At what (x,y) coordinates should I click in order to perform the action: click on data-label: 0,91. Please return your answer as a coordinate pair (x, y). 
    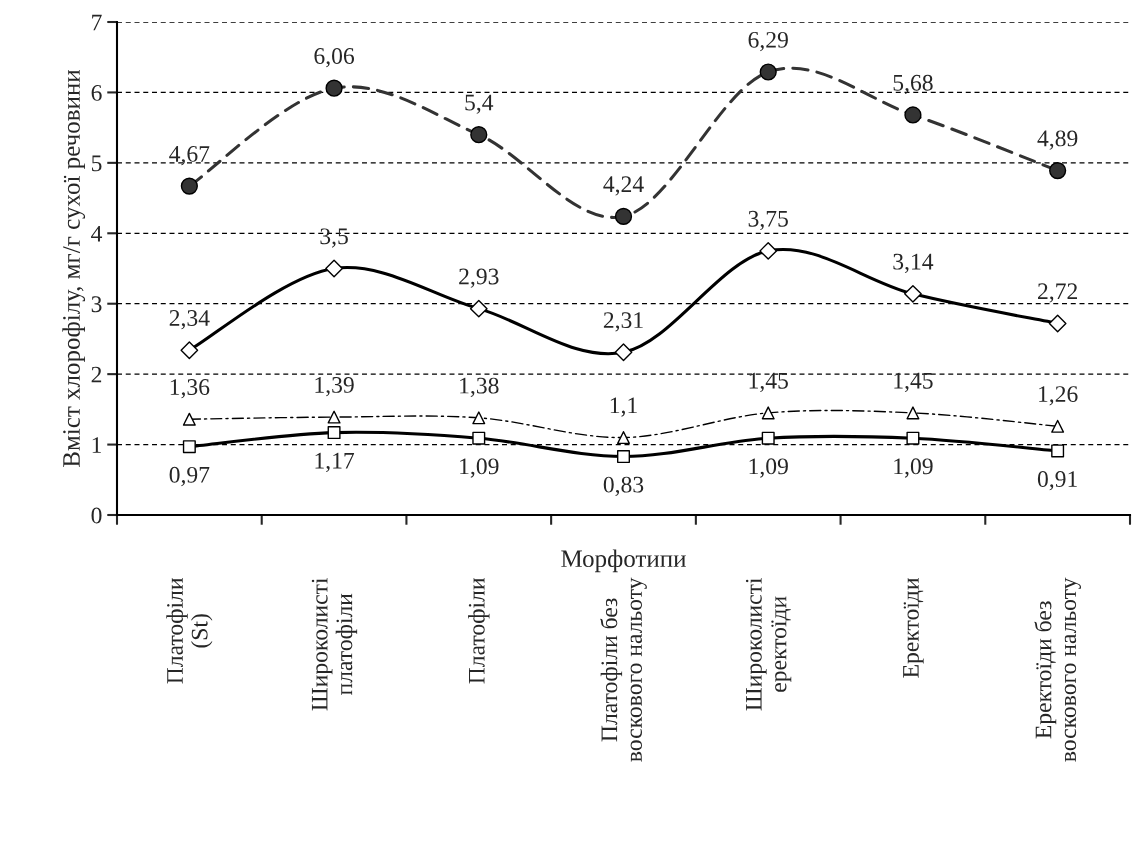
    Looking at the image, I should click on (1057, 481).